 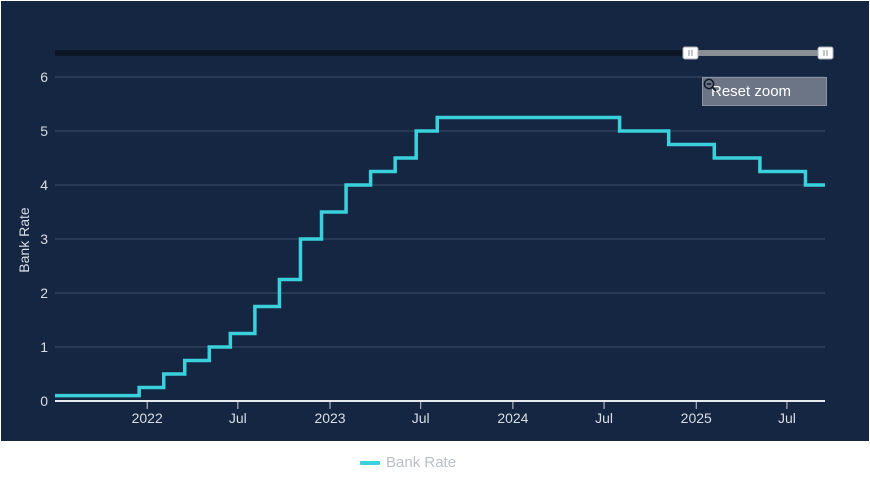 I want to click on y-tick-label: 1, so click(x=44, y=347).